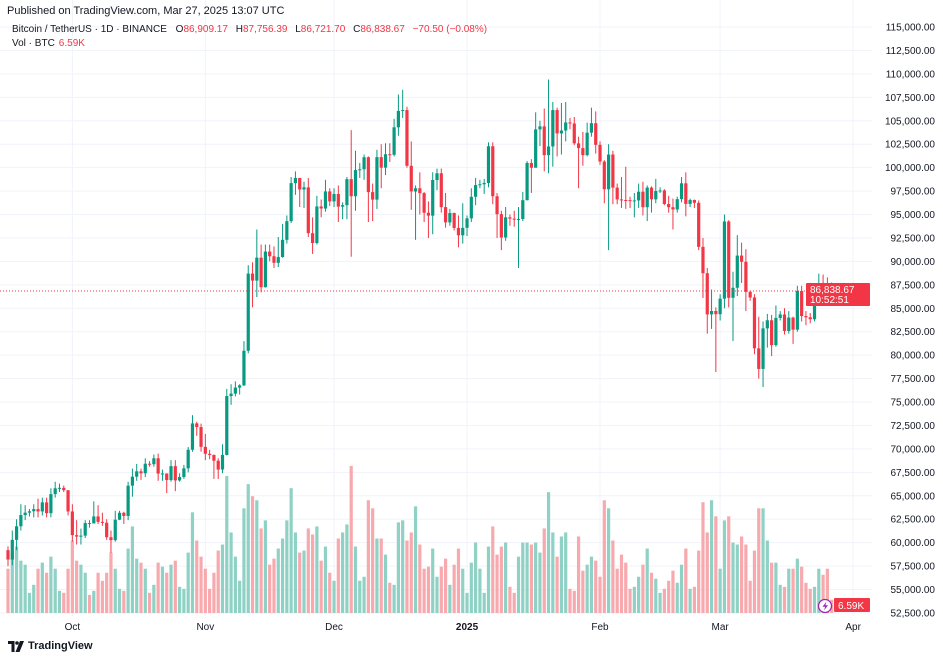 The height and width of the screenshot is (660, 943). Describe the element at coordinates (450, 29) in the screenshot. I see `change-value: −70.50 (−0.08%)` at that location.